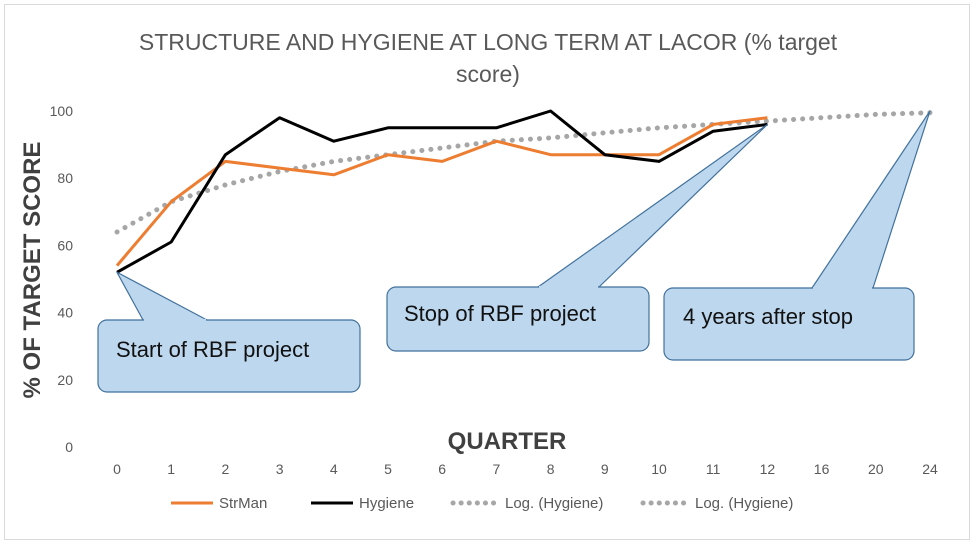 This screenshot has height=546, width=976. I want to click on legend-label: Hygiene, so click(386, 503).